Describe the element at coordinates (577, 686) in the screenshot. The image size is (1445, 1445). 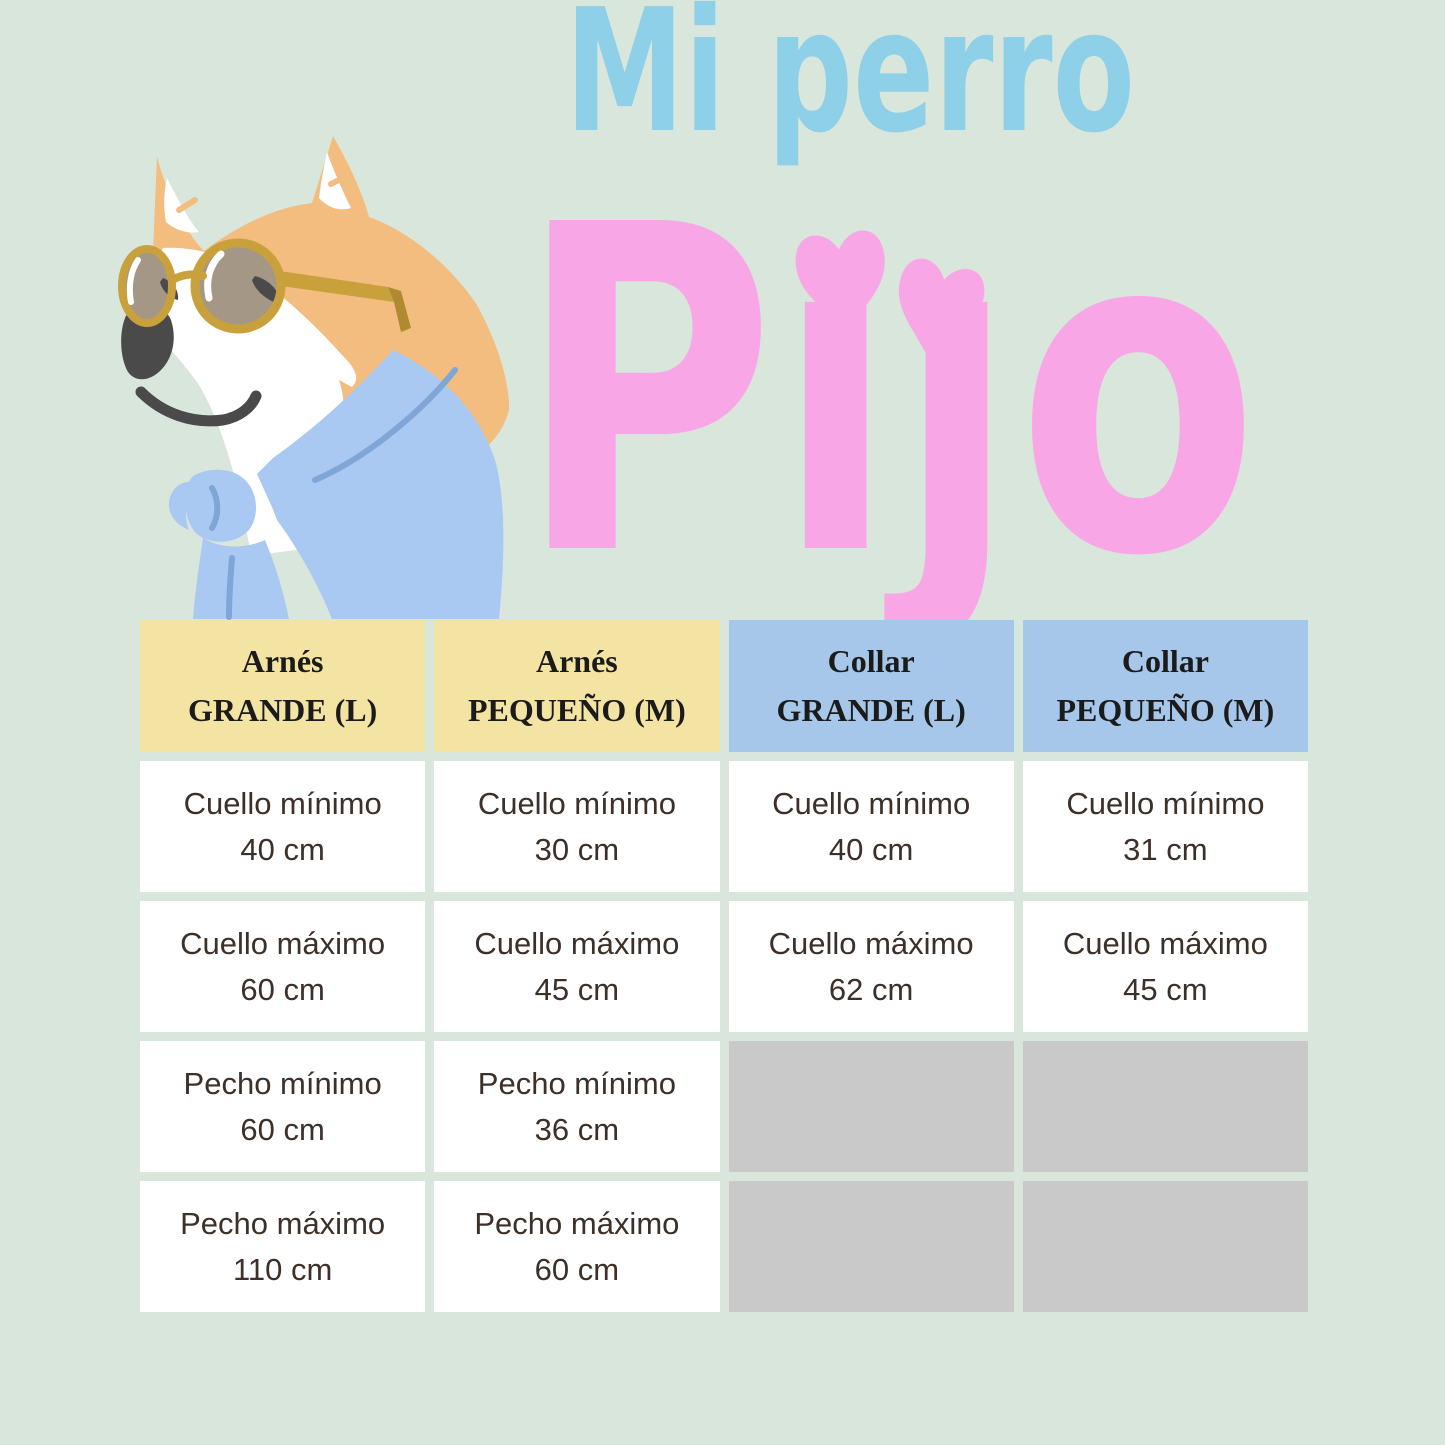
I see `header-arnes-pequeno: Arnés PEQUEÑO (M)` at that location.